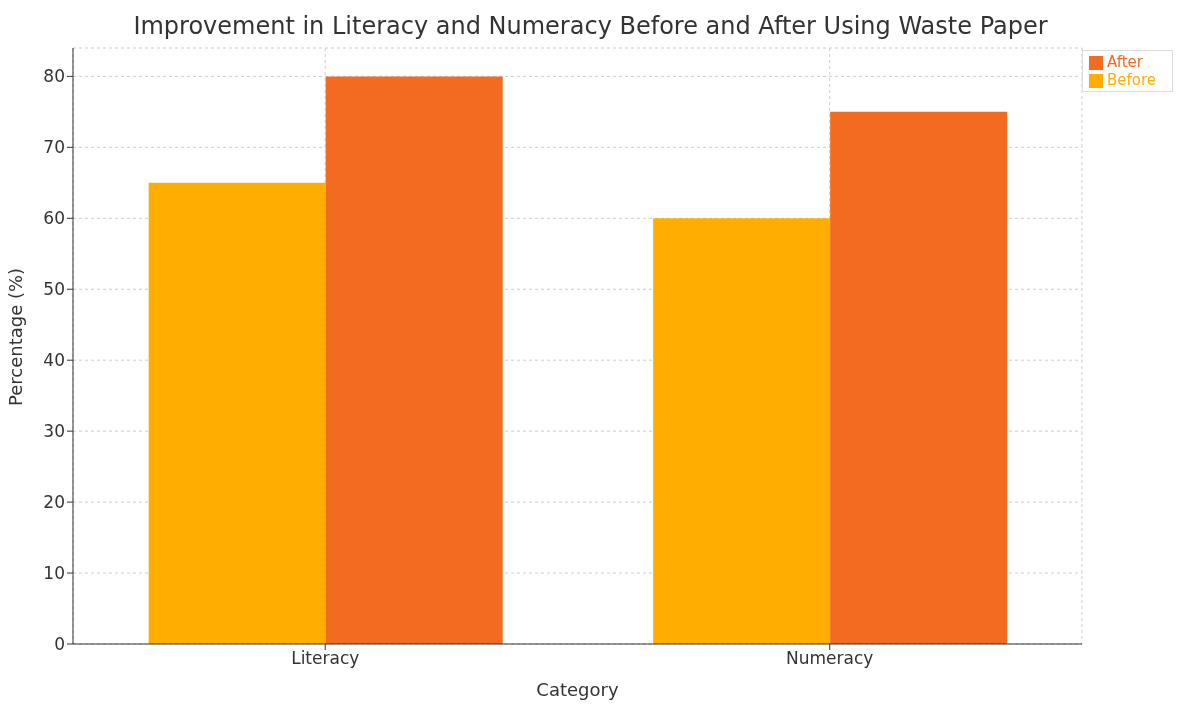 This screenshot has height=709, width=1181. I want to click on y-tick-label: 20, so click(54, 502).